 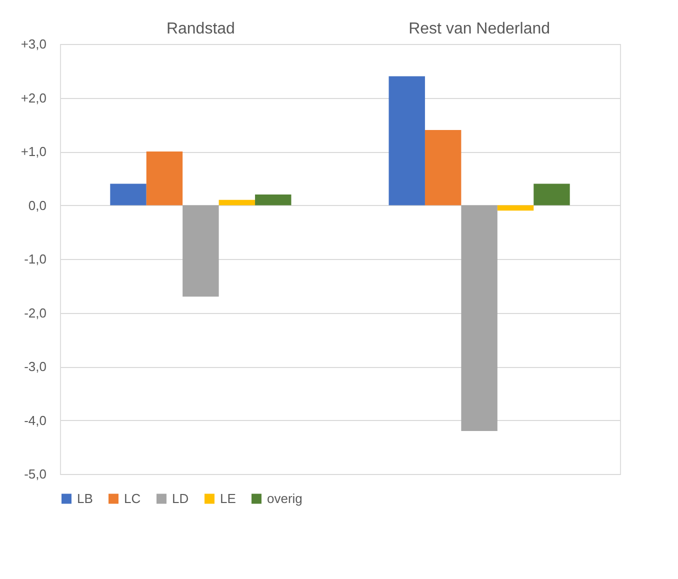 I want to click on y-tick-label: +3,0, so click(x=33, y=44).